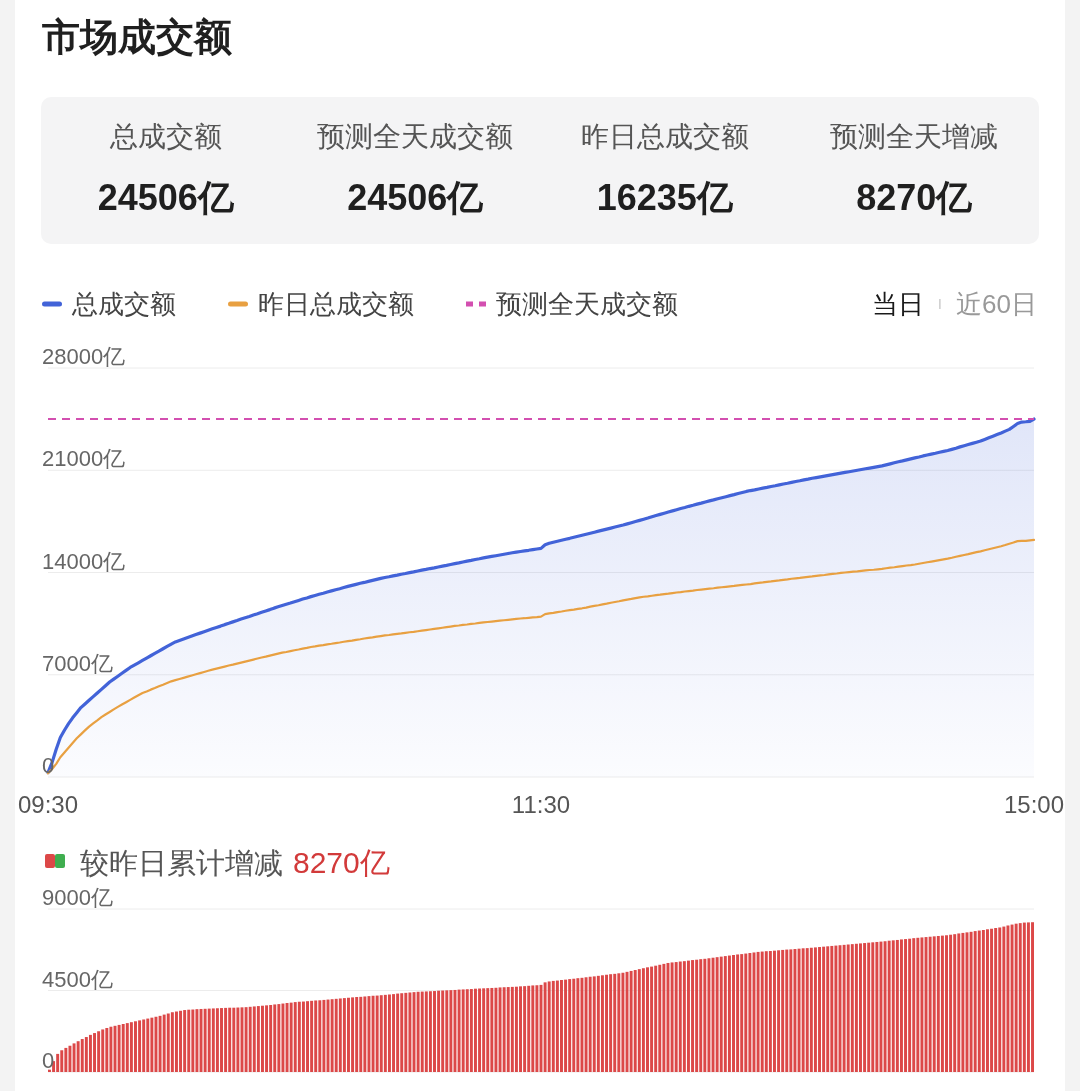 The height and width of the screenshot is (1091, 1080). What do you see at coordinates (897, 304) in the screenshot?
I see `text: 当日` at bounding box center [897, 304].